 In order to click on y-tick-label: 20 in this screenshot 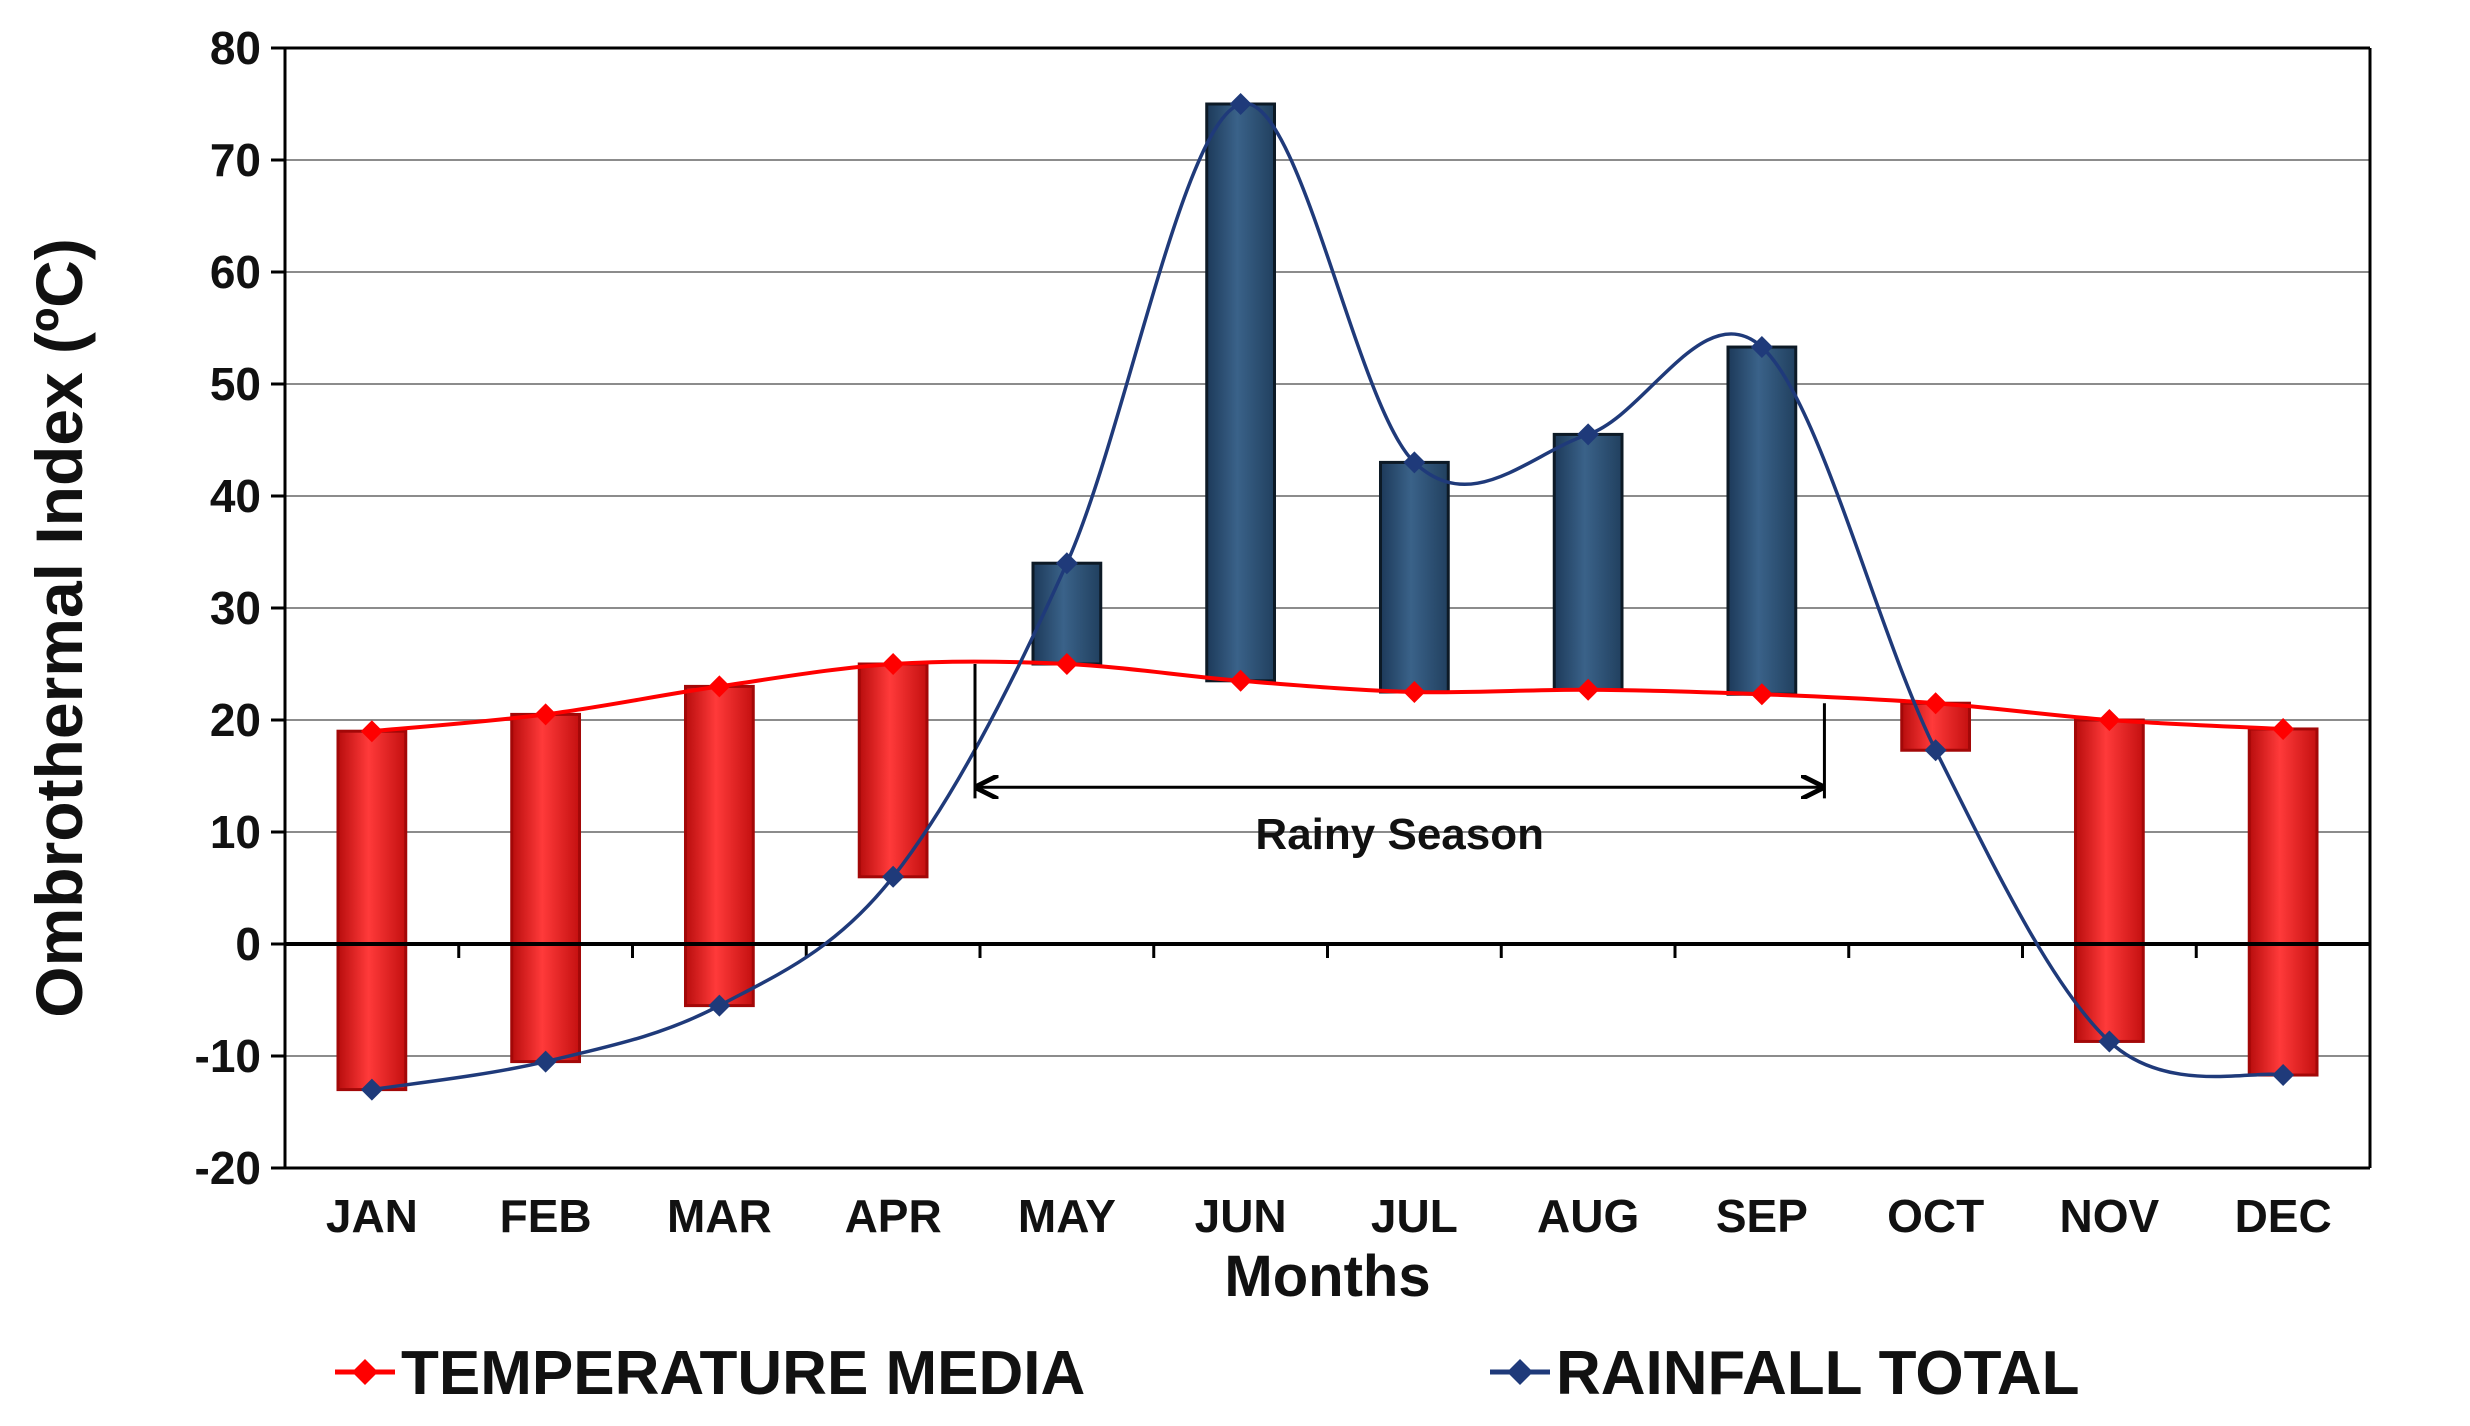, I will do `click(235, 720)`.